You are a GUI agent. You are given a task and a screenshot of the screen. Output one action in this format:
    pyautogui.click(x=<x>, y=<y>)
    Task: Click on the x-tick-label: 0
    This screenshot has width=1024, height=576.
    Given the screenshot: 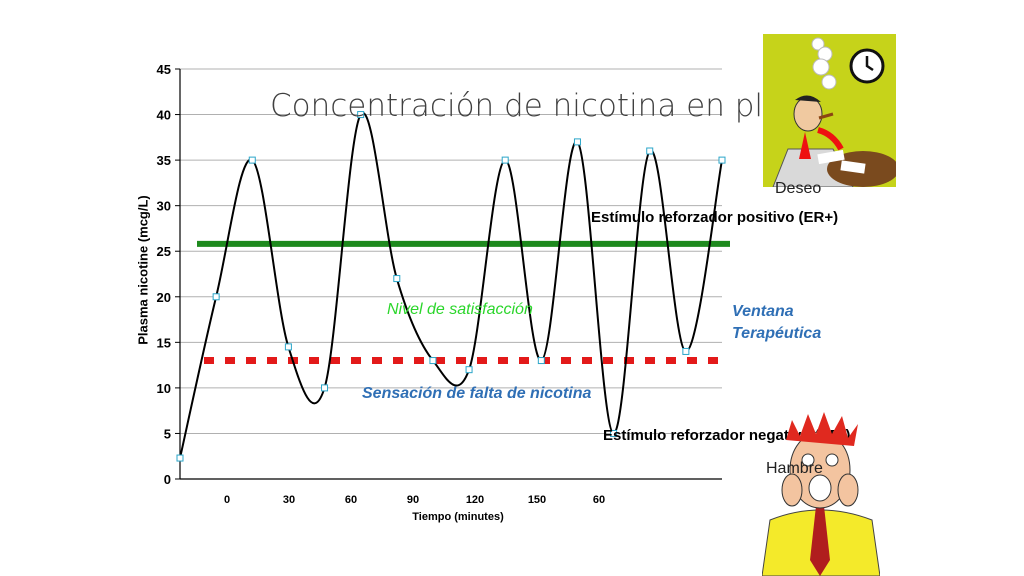 What is the action you would take?
    pyautogui.click(x=227, y=500)
    